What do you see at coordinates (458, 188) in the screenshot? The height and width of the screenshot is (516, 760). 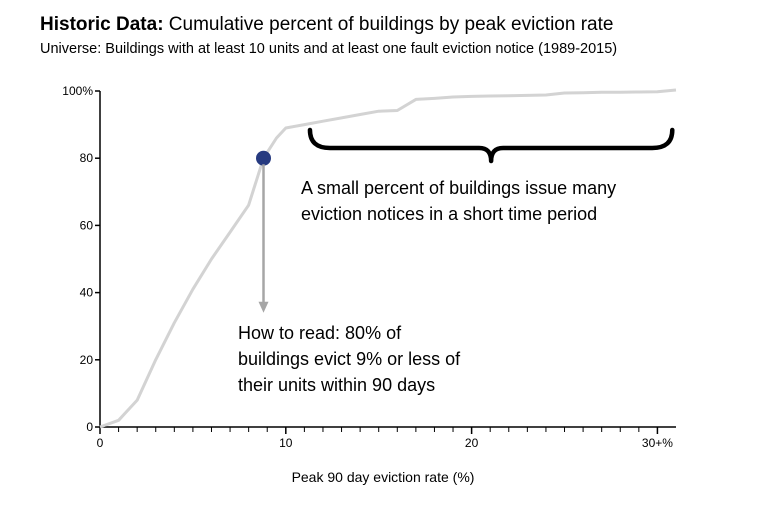 I see `brace-annotation-line: A small percent of buildings issue many` at bounding box center [458, 188].